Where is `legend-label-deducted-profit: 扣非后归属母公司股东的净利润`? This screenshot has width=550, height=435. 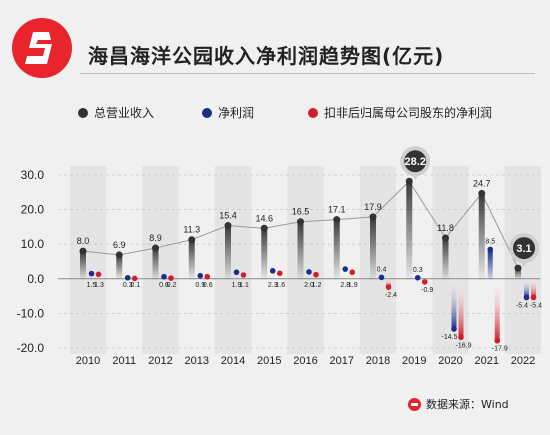
legend-label-deducted-profit: 扣非后归属母公司股东的净利润 is located at coordinates (408, 113).